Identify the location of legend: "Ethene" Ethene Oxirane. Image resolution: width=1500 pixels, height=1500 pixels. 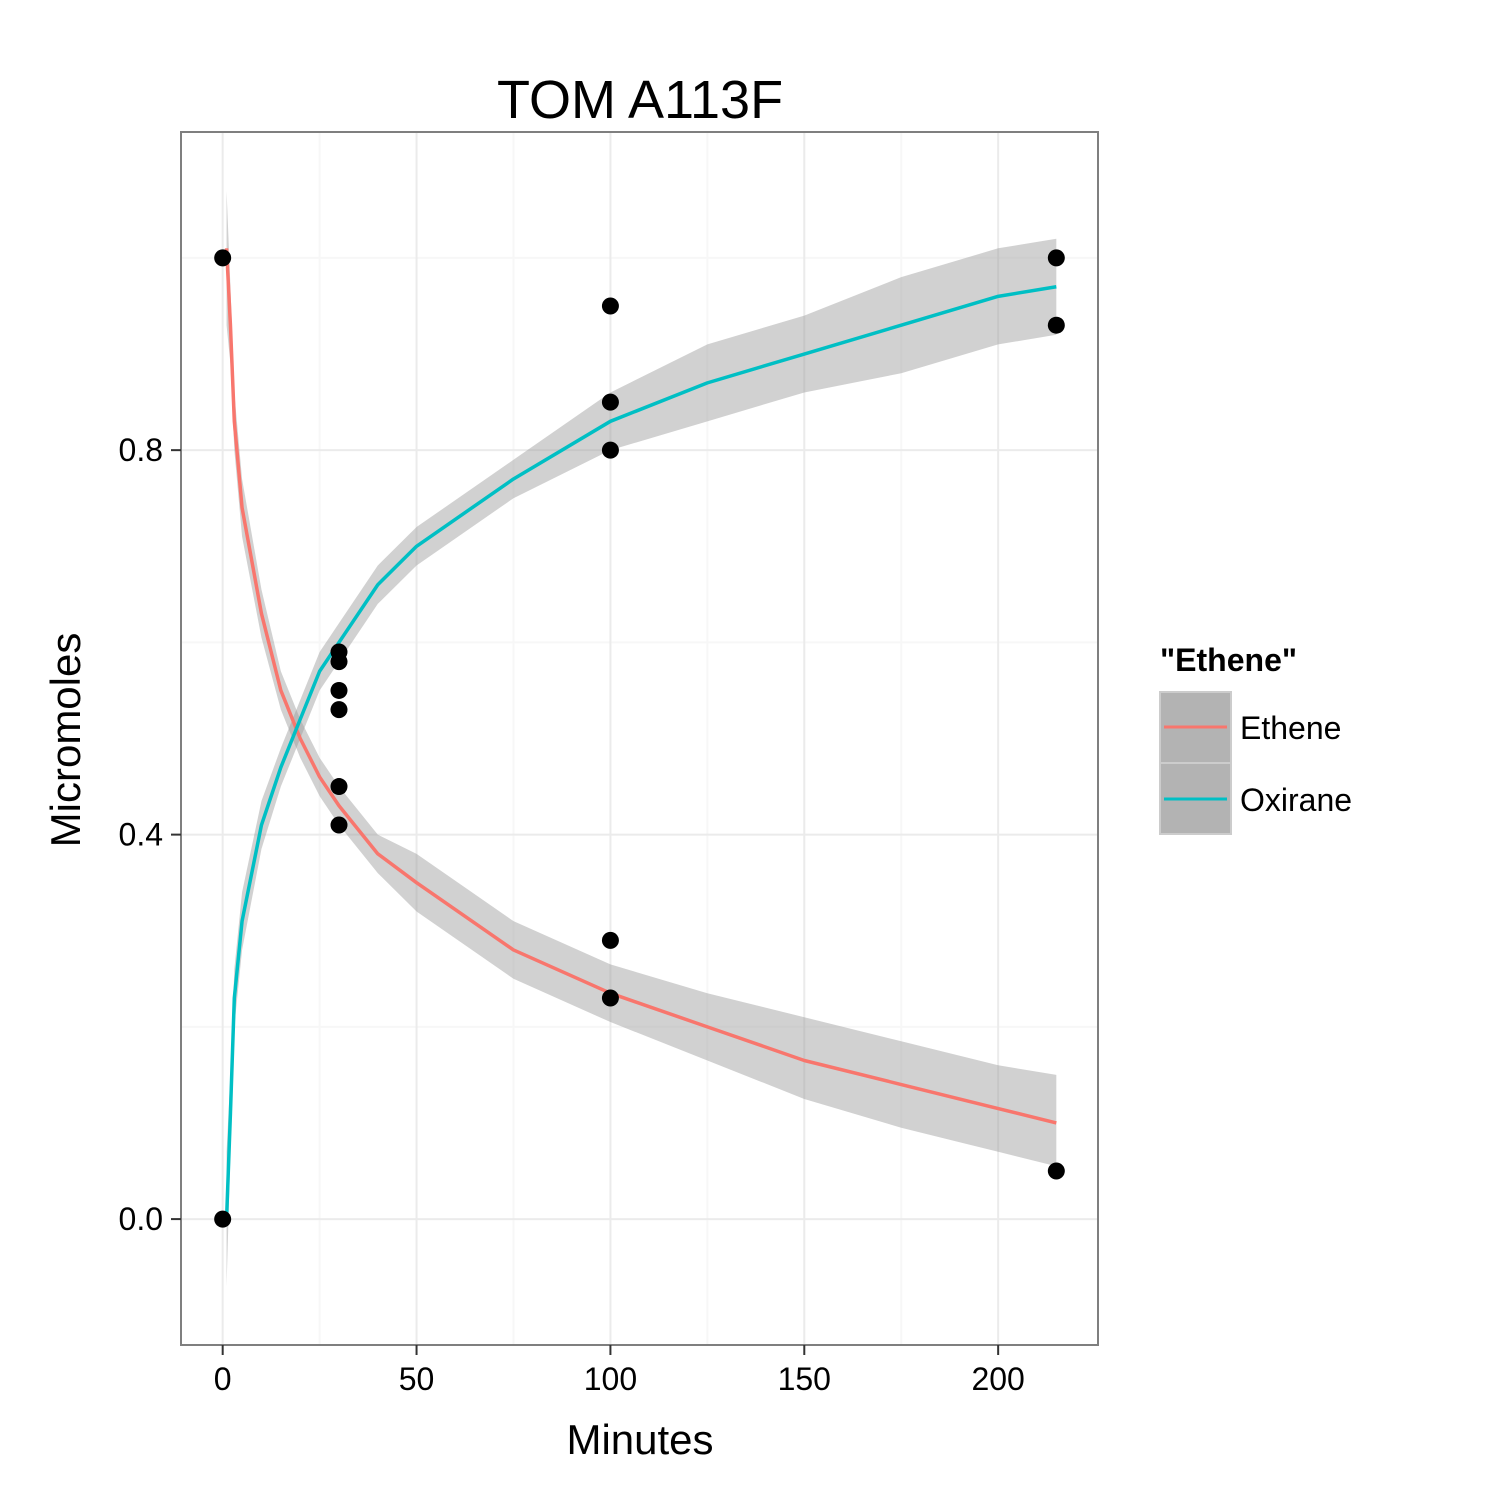
(1255, 738).